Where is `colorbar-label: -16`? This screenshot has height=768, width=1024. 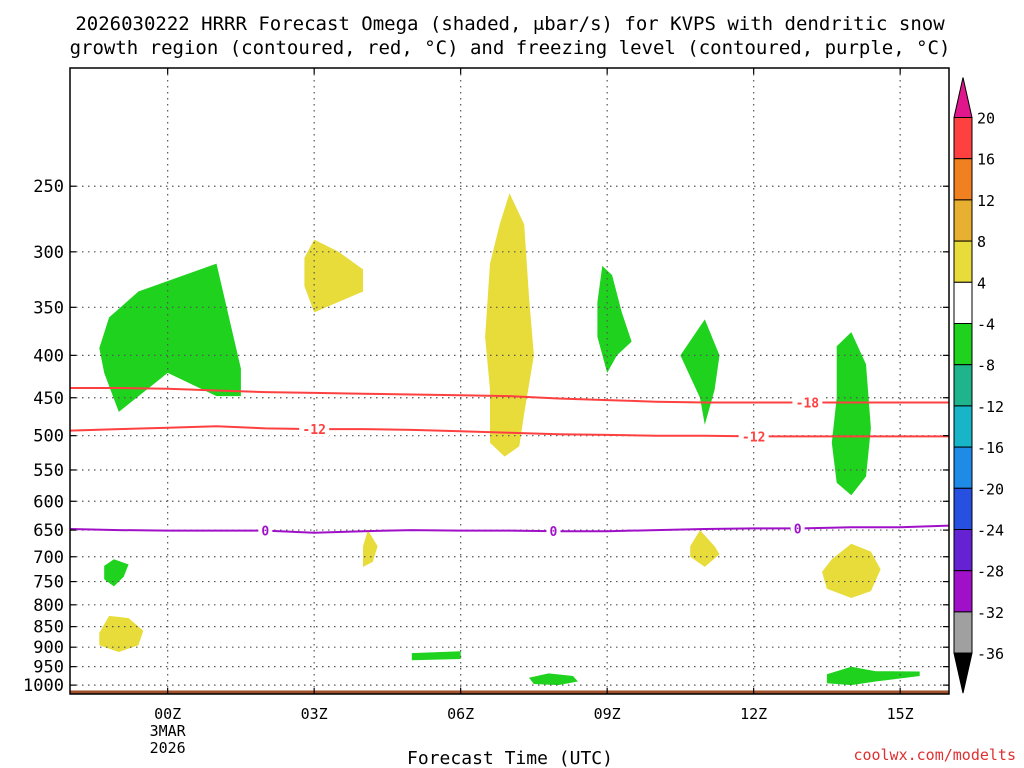 colorbar-label: -16 is located at coordinates (990, 448).